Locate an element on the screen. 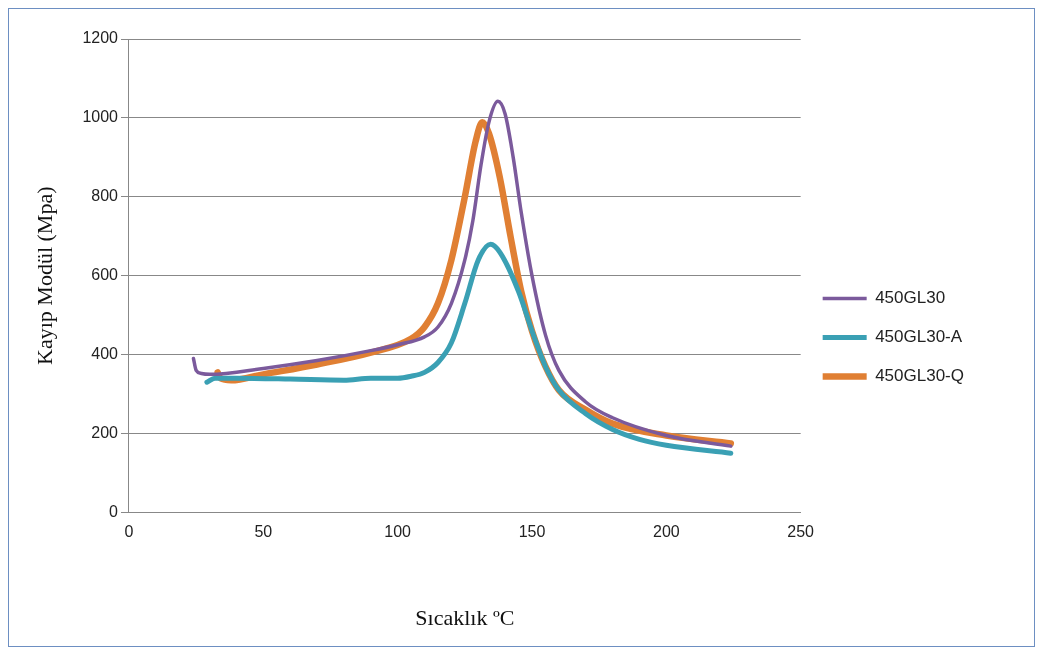 Image resolution: width=1043 pixels, height=655 pixels. y-axis-title: Kayıp Modül (Mpa) is located at coordinates (44, 275).